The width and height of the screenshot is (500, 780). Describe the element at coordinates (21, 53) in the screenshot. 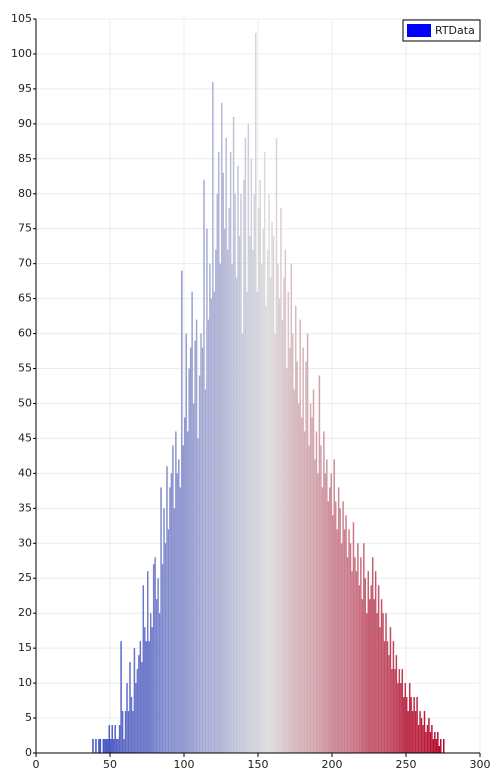

I see `y-tick-label: 100` at that location.